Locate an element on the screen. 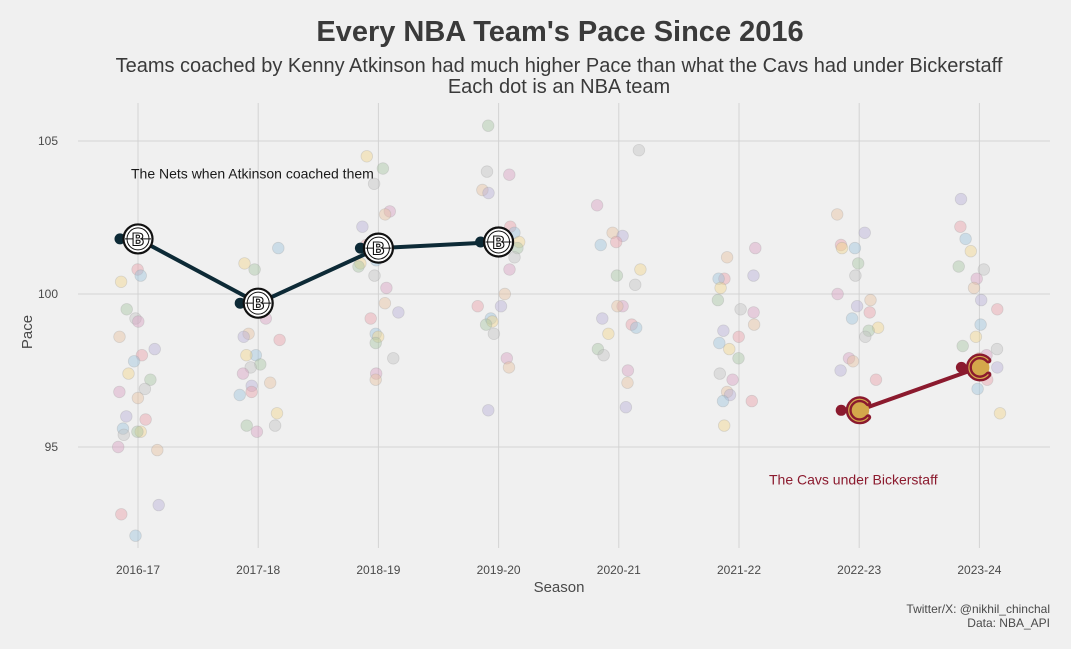 Image resolution: width=1071 pixels, height=649 pixels. nets-annotation: The Nets when Atkinson coached them is located at coordinates (252, 174).